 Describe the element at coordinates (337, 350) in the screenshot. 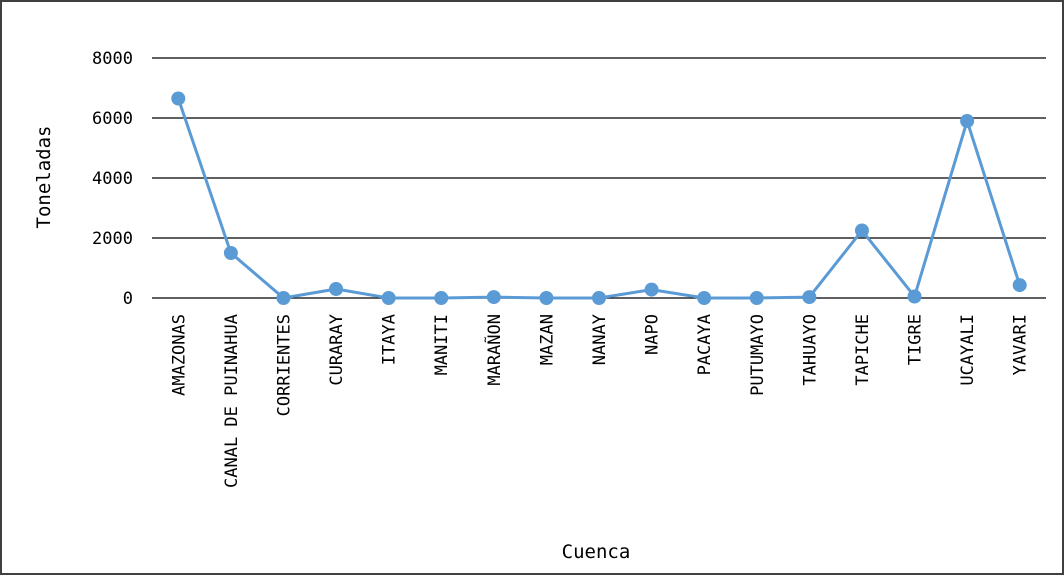

I see `x-tick-label: CURARAY` at that location.